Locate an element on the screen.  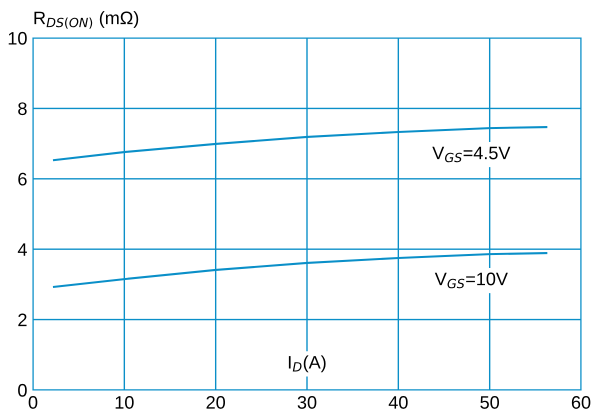
series-label: V$_{GS}$=10V is located at coordinates (471, 280).